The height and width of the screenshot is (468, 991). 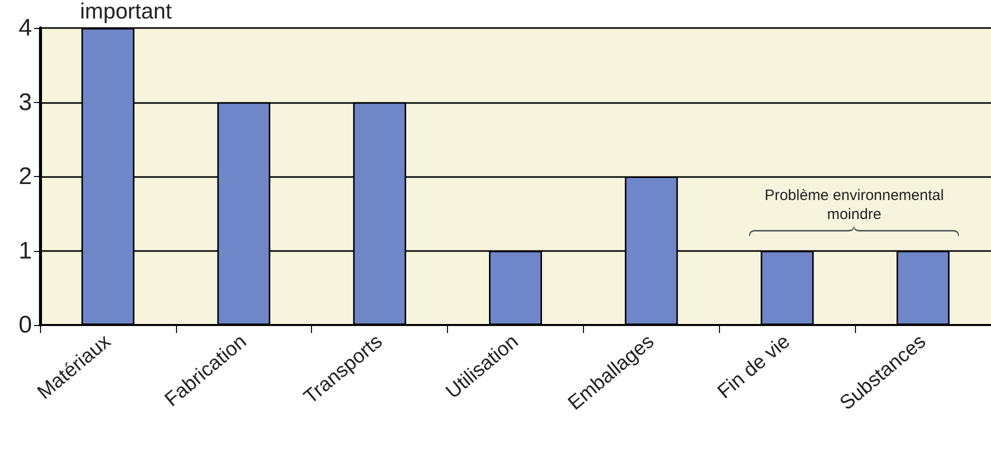 I want to click on y-tick-label: 2, so click(x=25, y=176).